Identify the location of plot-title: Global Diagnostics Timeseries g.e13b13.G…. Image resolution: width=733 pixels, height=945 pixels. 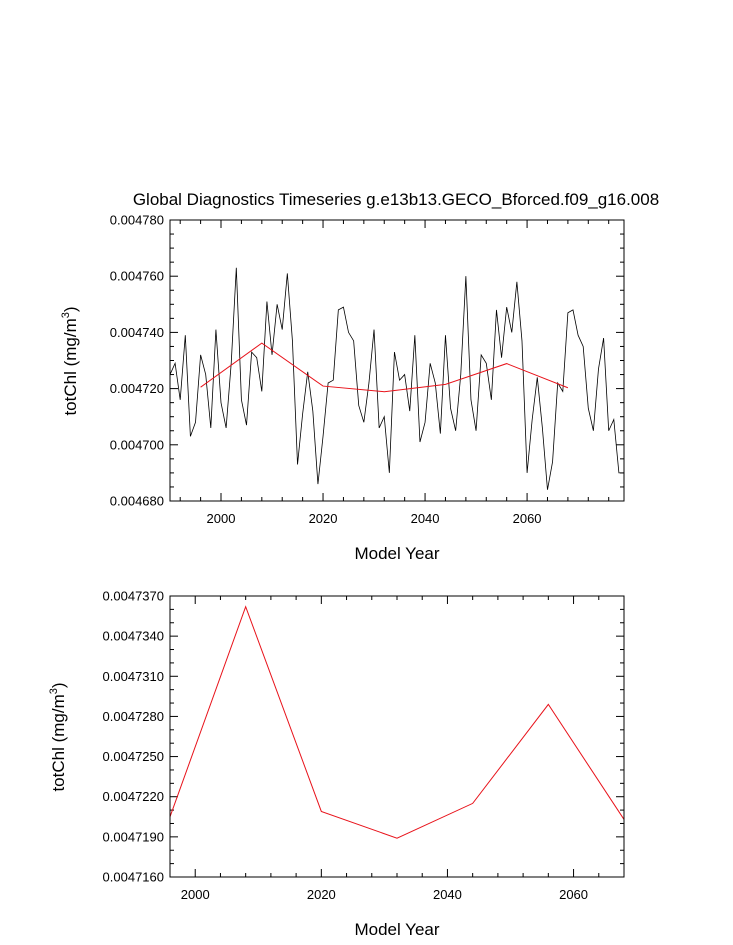
(396, 199).